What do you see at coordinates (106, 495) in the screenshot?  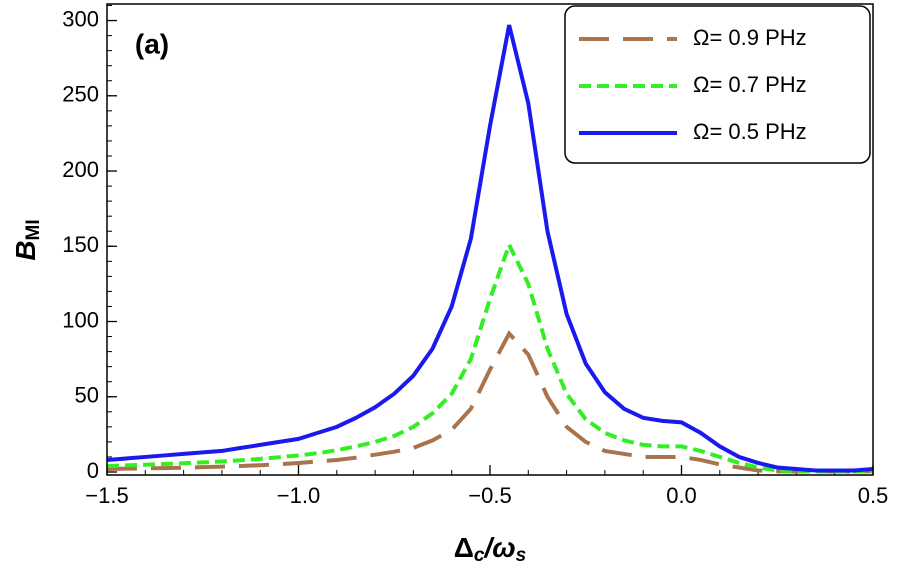 I see `x-tick-label: −1.5` at bounding box center [106, 495].